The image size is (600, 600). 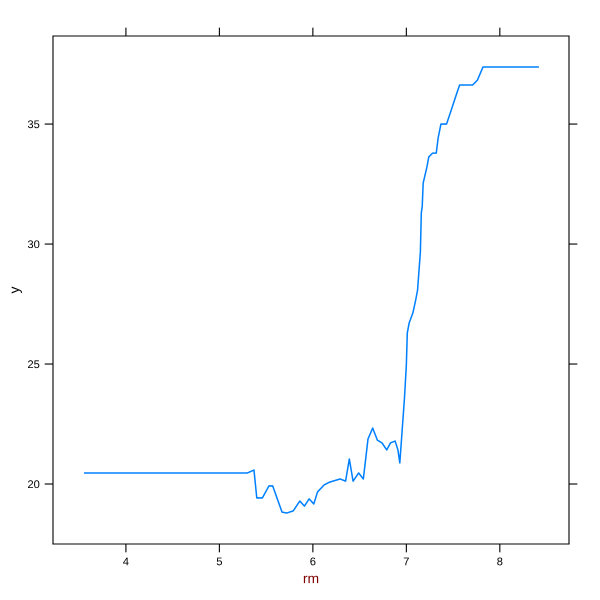 I want to click on x-tick-label: 7, so click(x=406, y=562).